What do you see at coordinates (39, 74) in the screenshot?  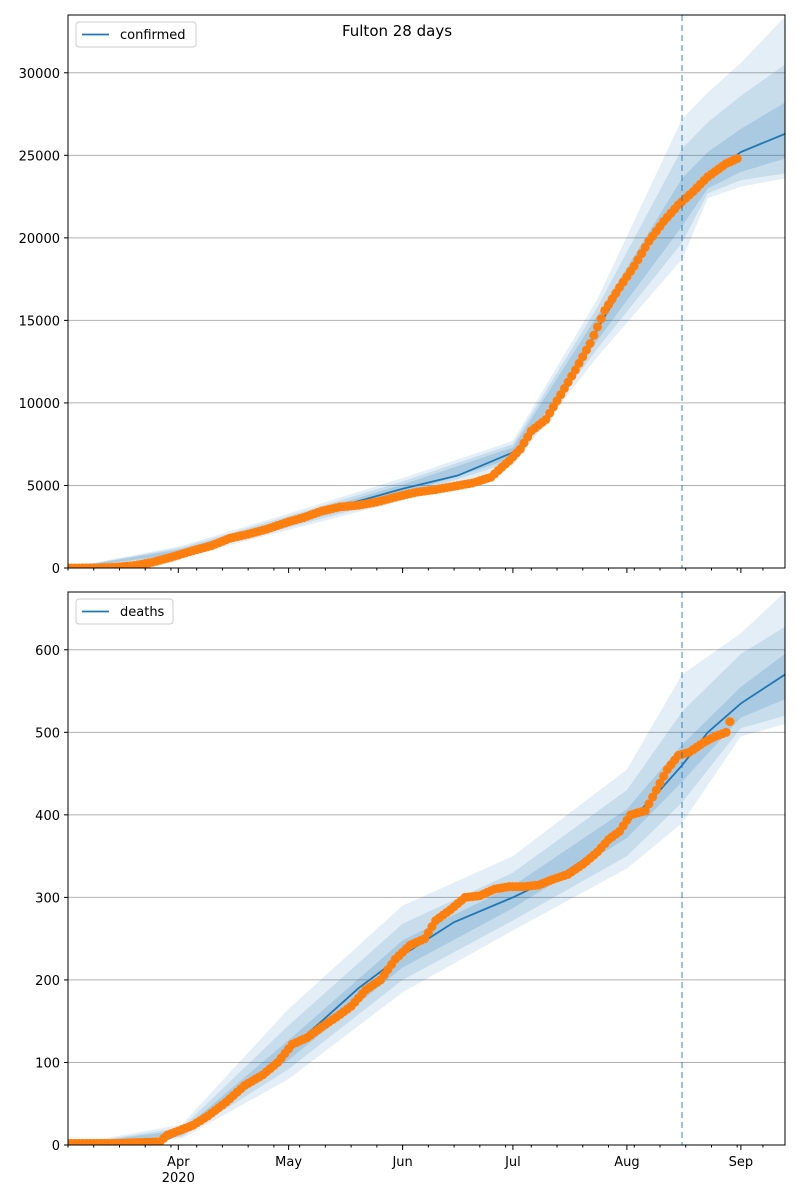 I see `y-tick-label: 30000` at bounding box center [39, 74].